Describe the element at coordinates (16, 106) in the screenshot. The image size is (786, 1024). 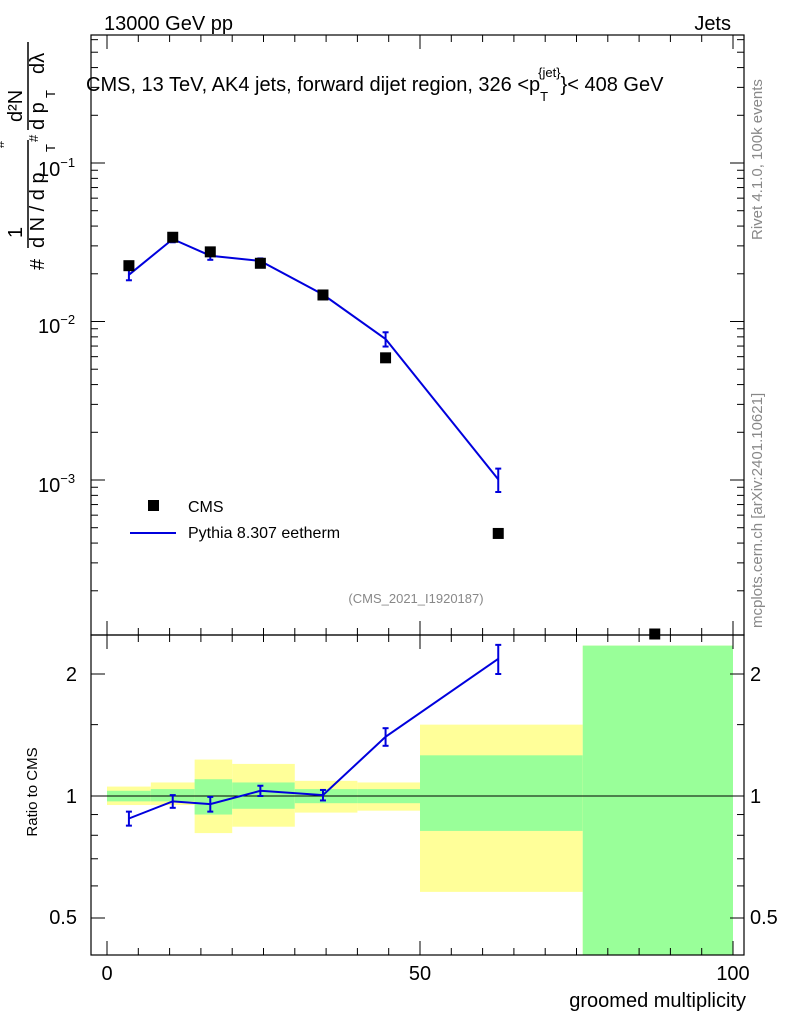
I see `ylabel-d2n: d²N` at that location.